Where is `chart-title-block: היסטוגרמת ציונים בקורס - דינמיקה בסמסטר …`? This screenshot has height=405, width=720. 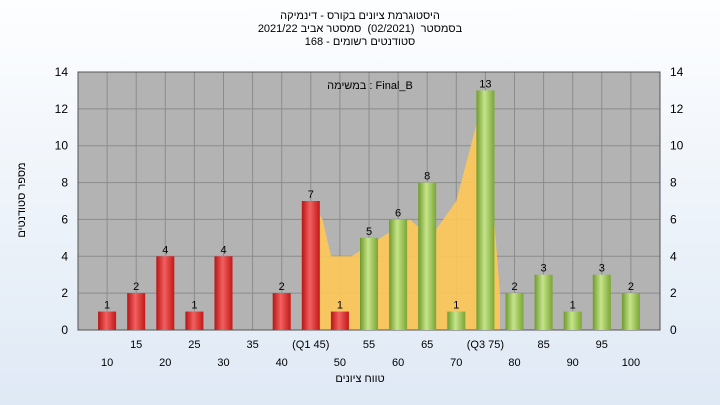 chart-title-block: היסטוגרמת ציונים בקורס - דינמיקה בסמסטר … is located at coordinates (360, 29).